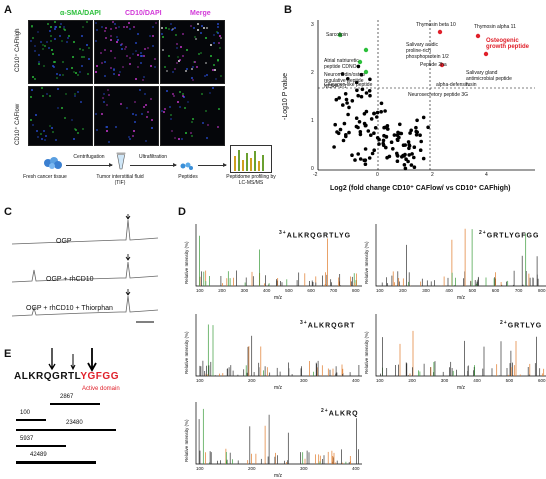 This screenshot has width=546, height=479. I want to click on volcano-label-peptide2ha: Peptide 2ha, so click(433, 65).